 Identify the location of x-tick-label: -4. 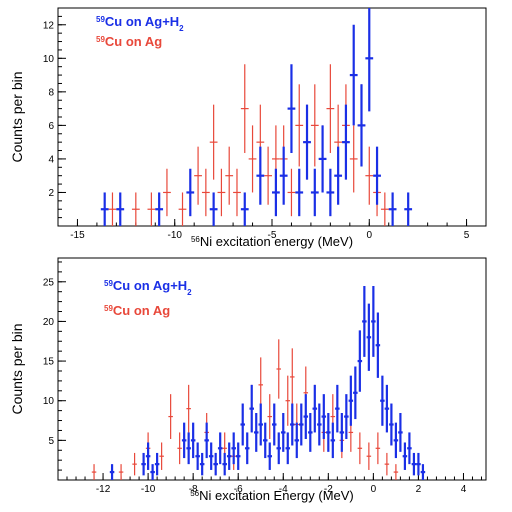
(283, 489).